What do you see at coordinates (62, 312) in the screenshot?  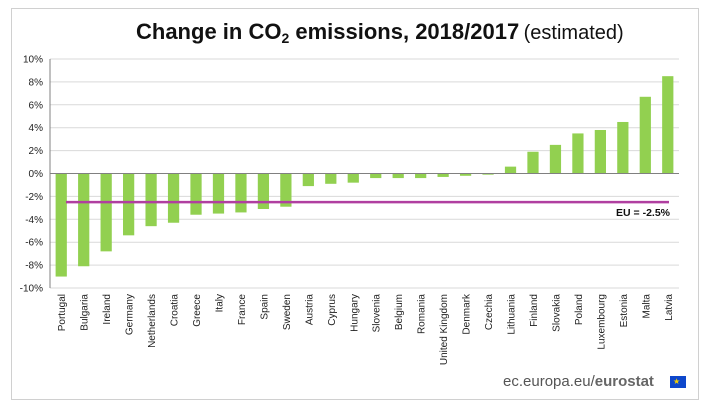 I see `x-tick-label: Portugal` at bounding box center [62, 312].